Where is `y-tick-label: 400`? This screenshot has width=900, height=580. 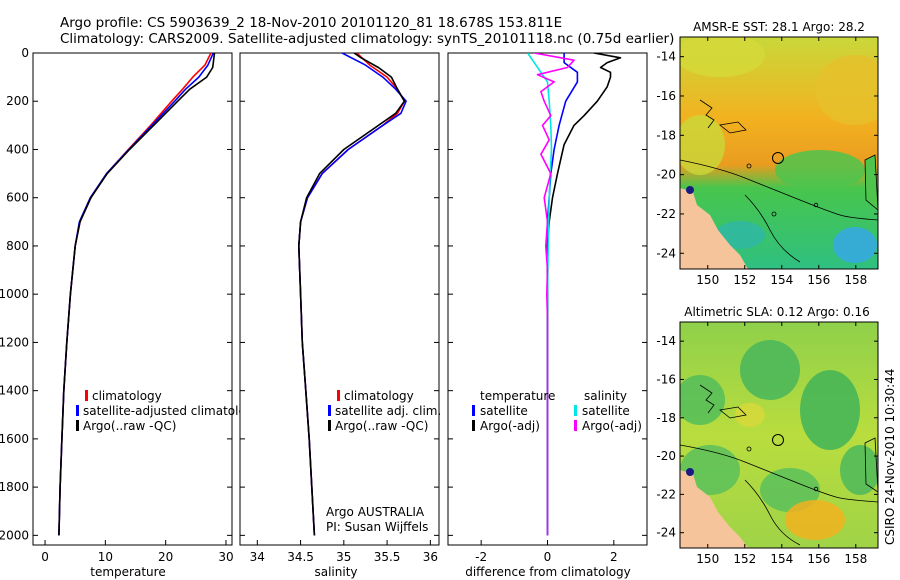 y-tick-label: 400 is located at coordinates (17, 149).